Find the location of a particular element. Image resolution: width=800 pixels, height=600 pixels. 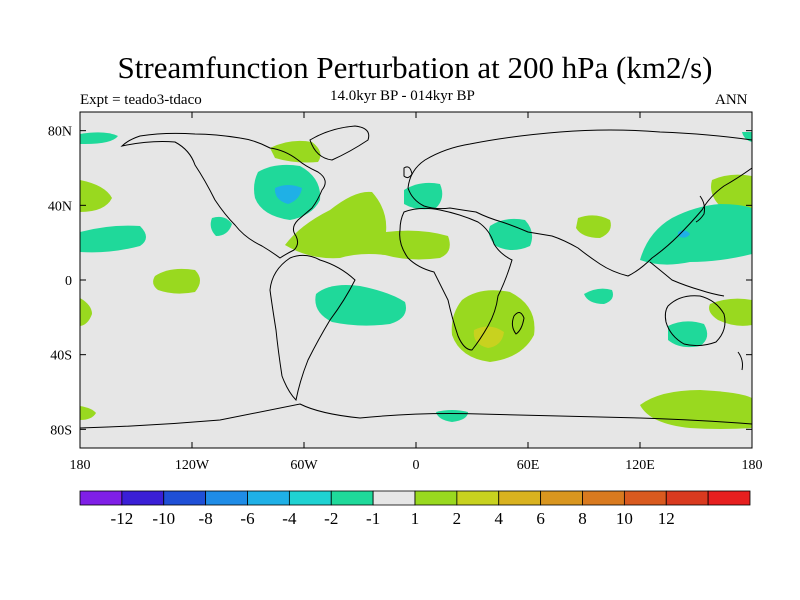

negative-anomaly-north-america-core is located at coordinates (288, 194).